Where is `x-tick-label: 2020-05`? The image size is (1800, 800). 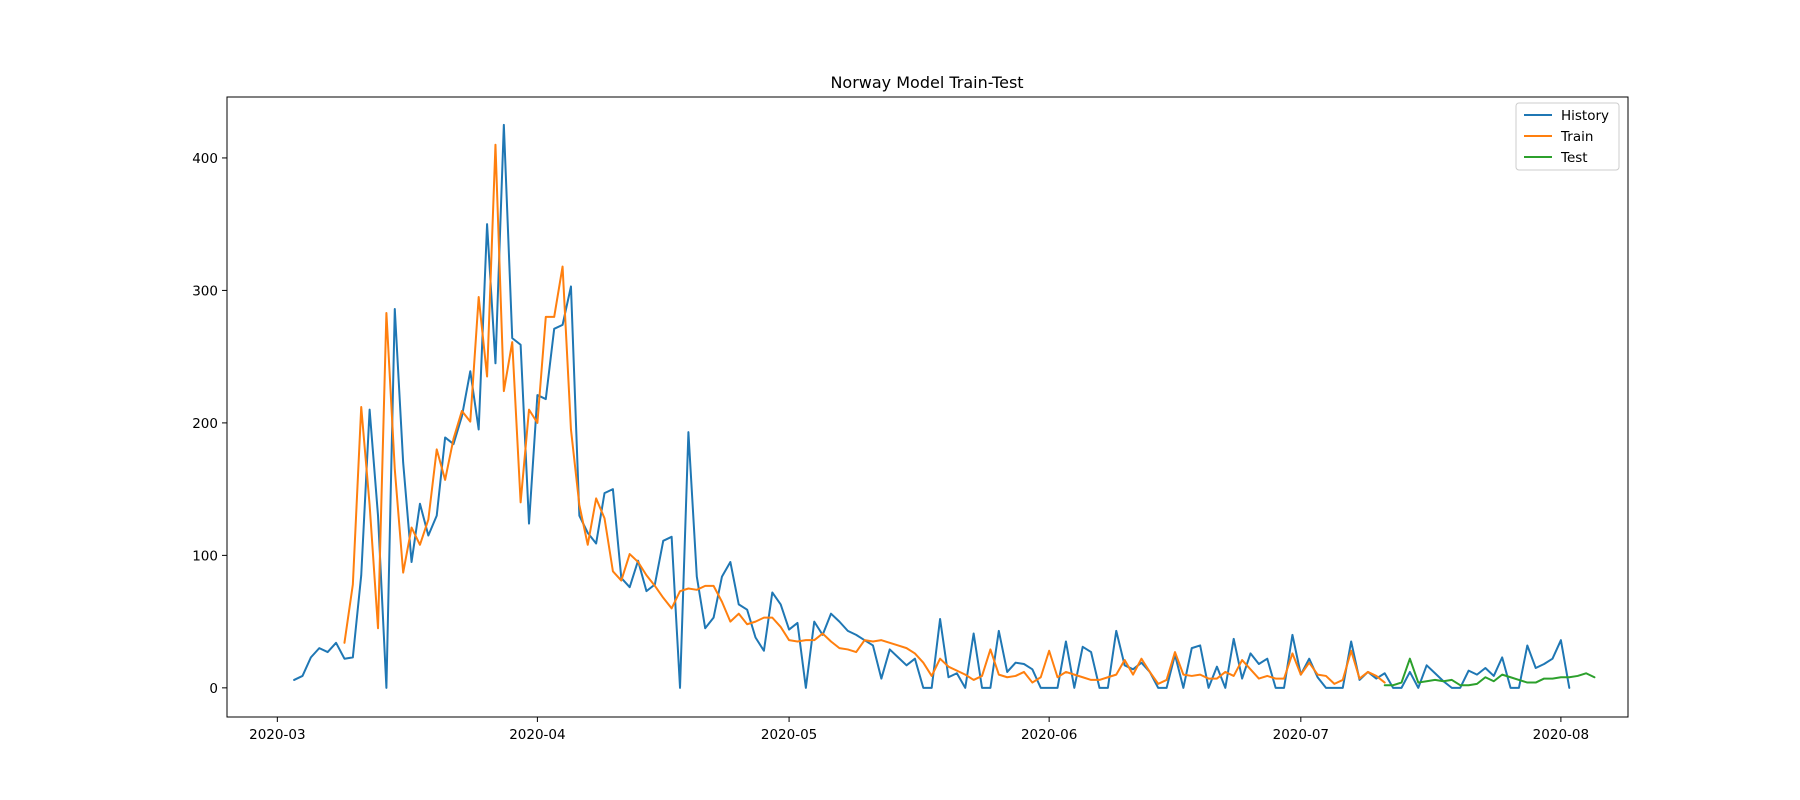 x-tick-label: 2020-05 is located at coordinates (789, 735).